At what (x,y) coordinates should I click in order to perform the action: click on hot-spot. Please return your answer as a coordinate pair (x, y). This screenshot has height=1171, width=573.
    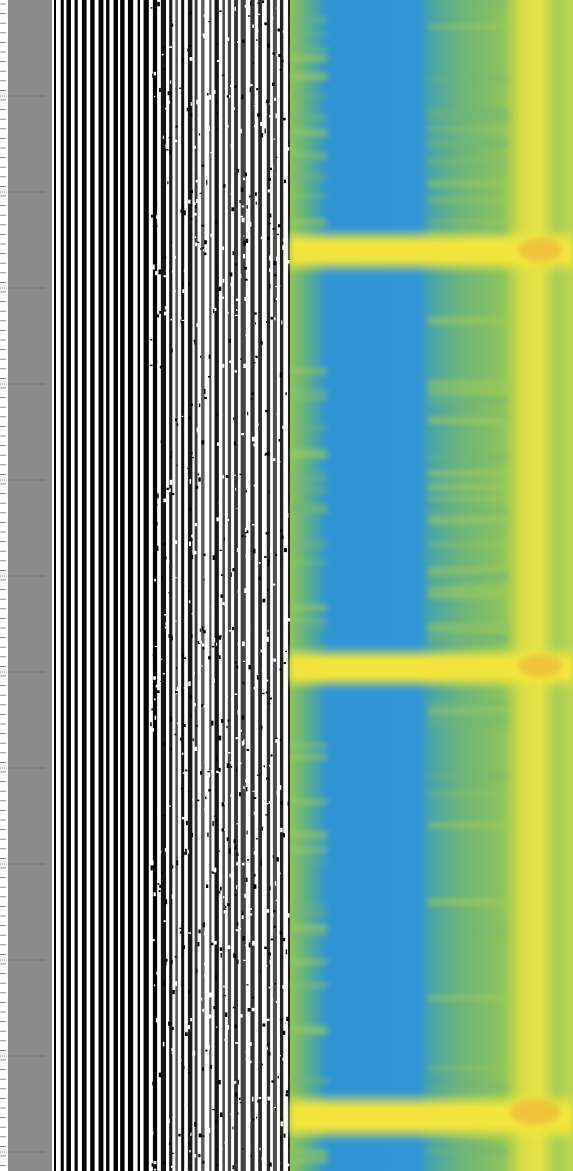
    Looking at the image, I should click on (540, 666).